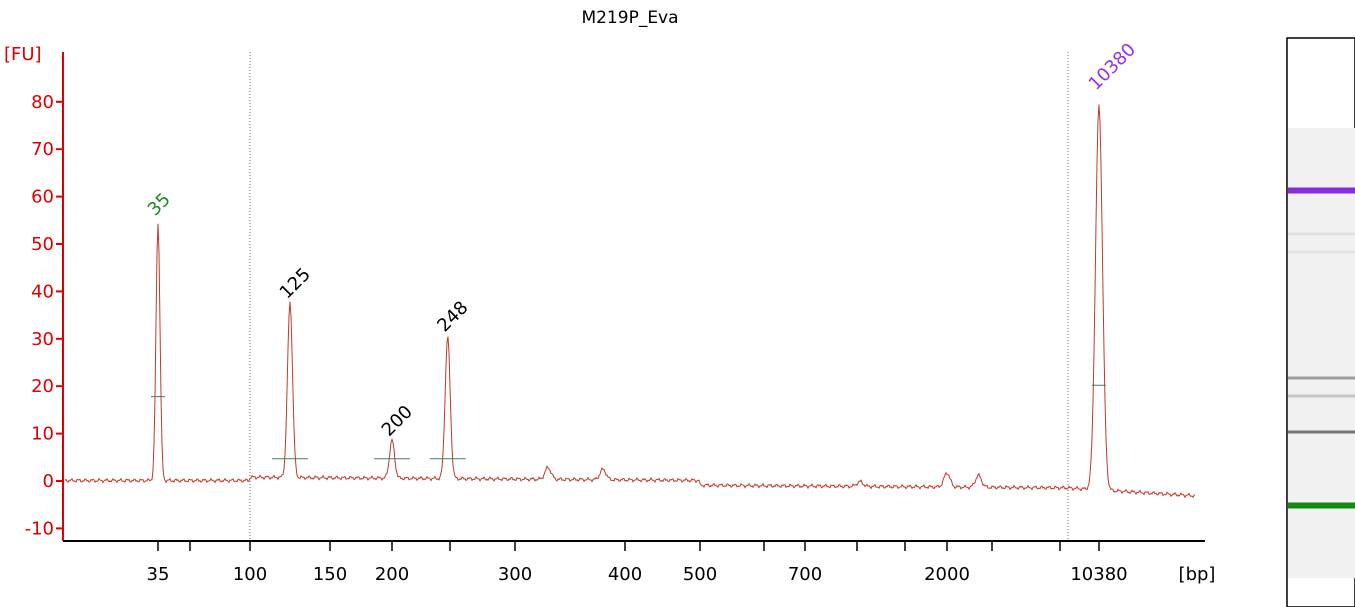 The width and height of the screenshot is (1355, 607). Describe the element at coordinates (42, 291) in the screenshot. I see `y-tick-label: 40` at that location.